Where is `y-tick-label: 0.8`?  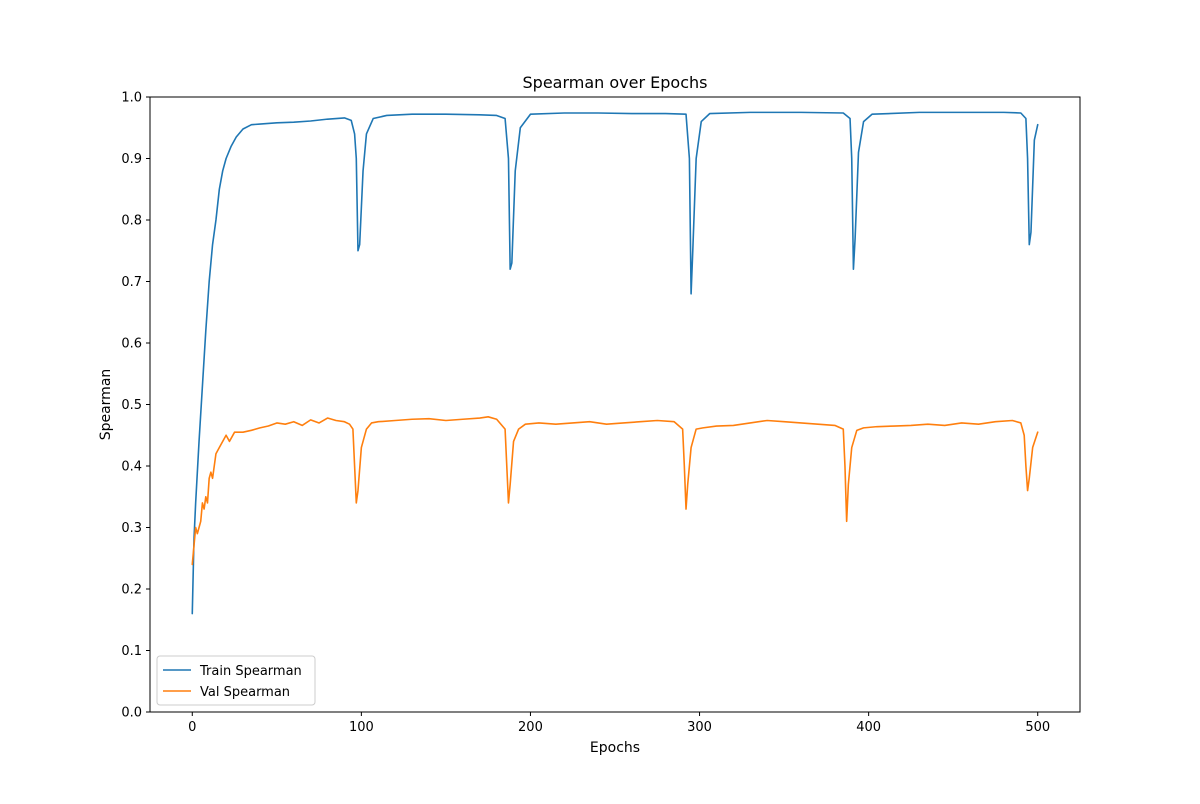
y-tick-label: 0.8 is located at coordinates (131, 221).